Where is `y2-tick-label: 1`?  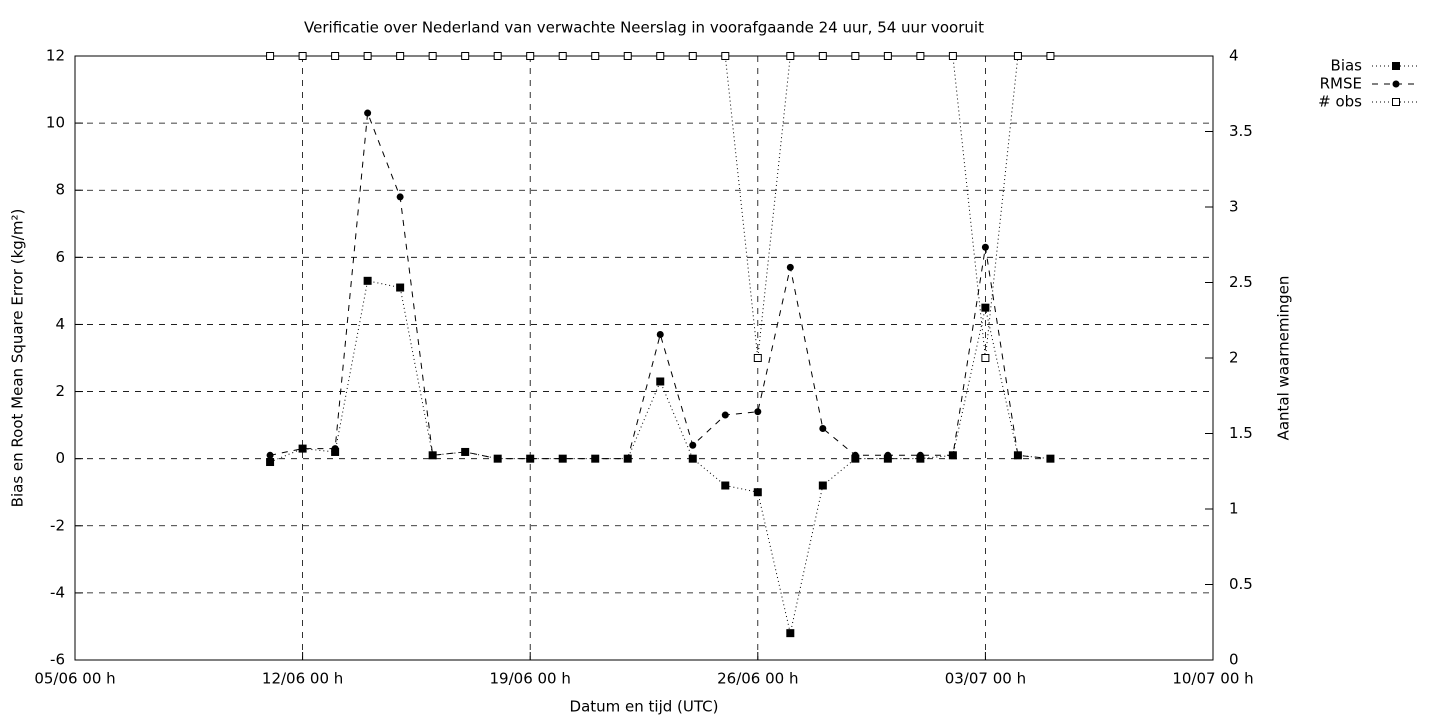 y2-tick-label: 1 is located at coordinates (1234, 509).